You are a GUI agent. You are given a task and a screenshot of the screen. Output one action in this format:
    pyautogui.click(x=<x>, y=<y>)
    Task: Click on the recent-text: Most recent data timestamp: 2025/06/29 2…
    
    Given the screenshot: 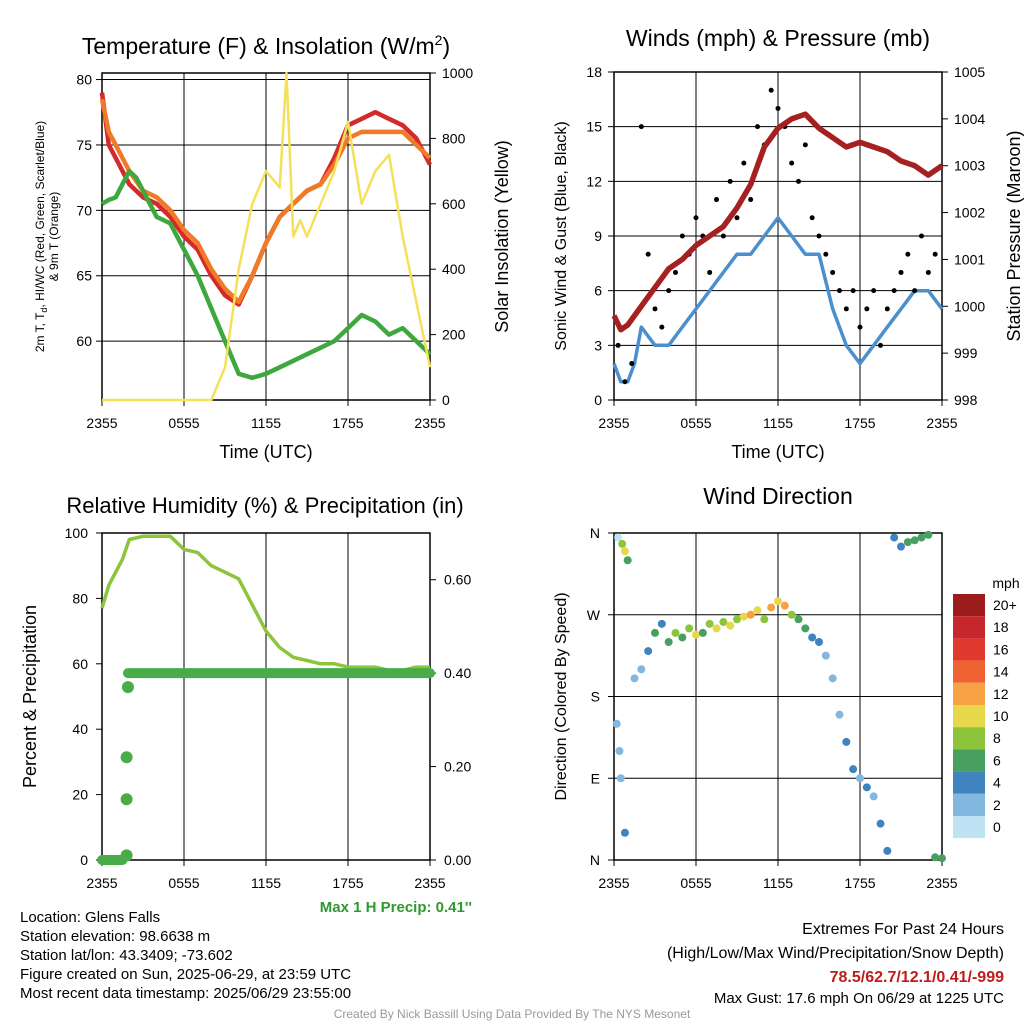 What is the action you would take?
    pyautogui.click(x=186, y=993)
    